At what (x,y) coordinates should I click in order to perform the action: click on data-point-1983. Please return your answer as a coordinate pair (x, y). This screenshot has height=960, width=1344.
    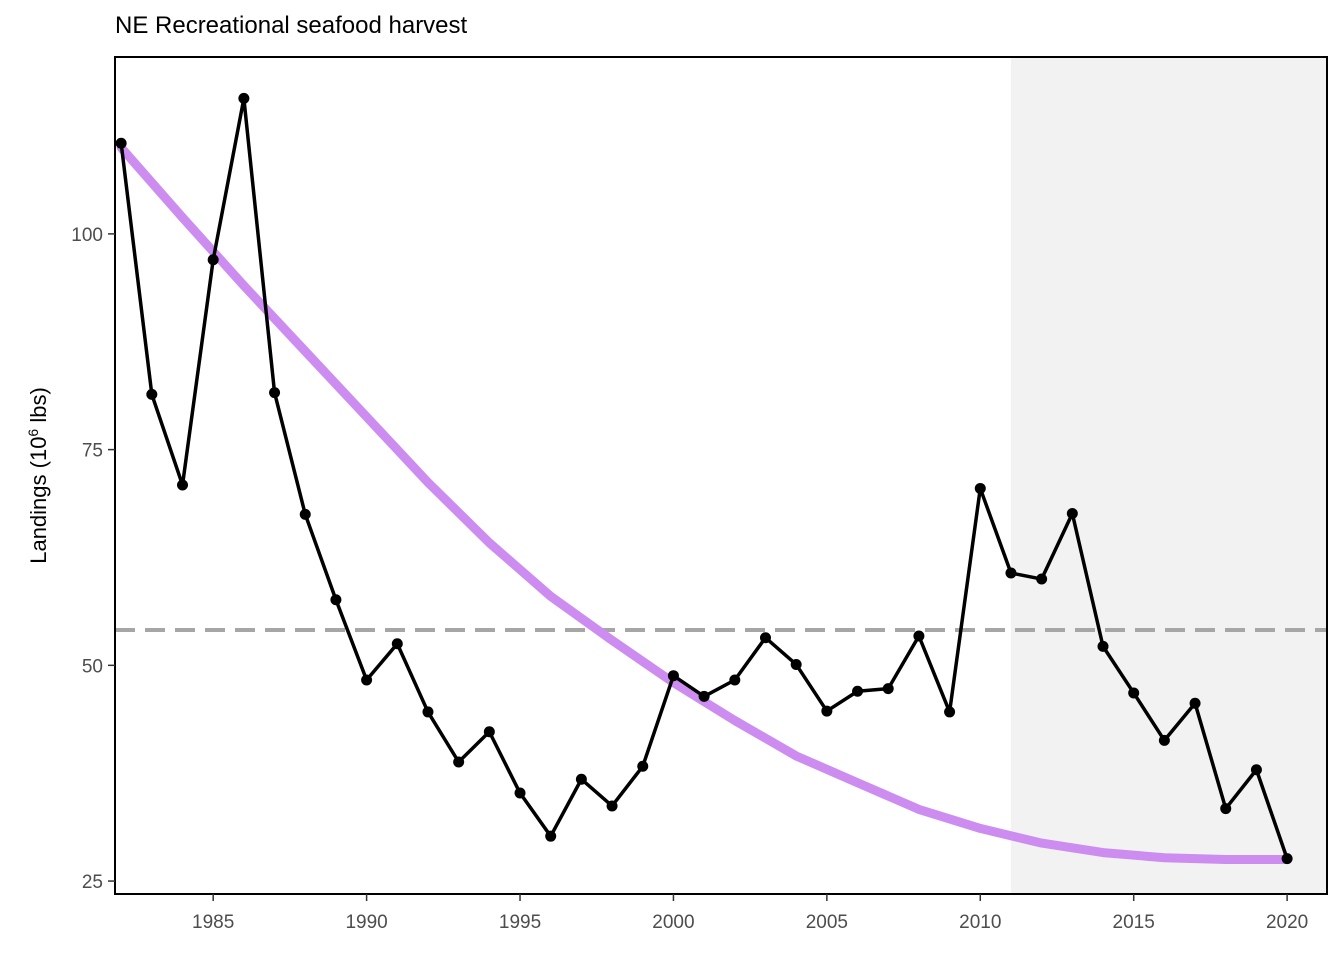
    Looking at the image, I should click on (152, 394).